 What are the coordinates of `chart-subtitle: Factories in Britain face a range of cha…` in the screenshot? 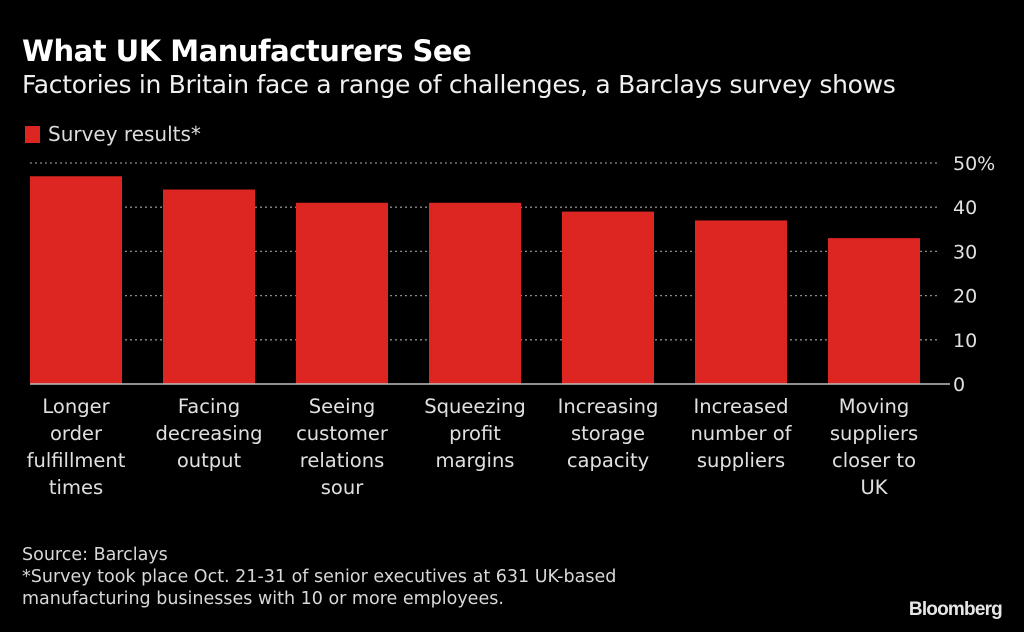 It's located at (459, 84).